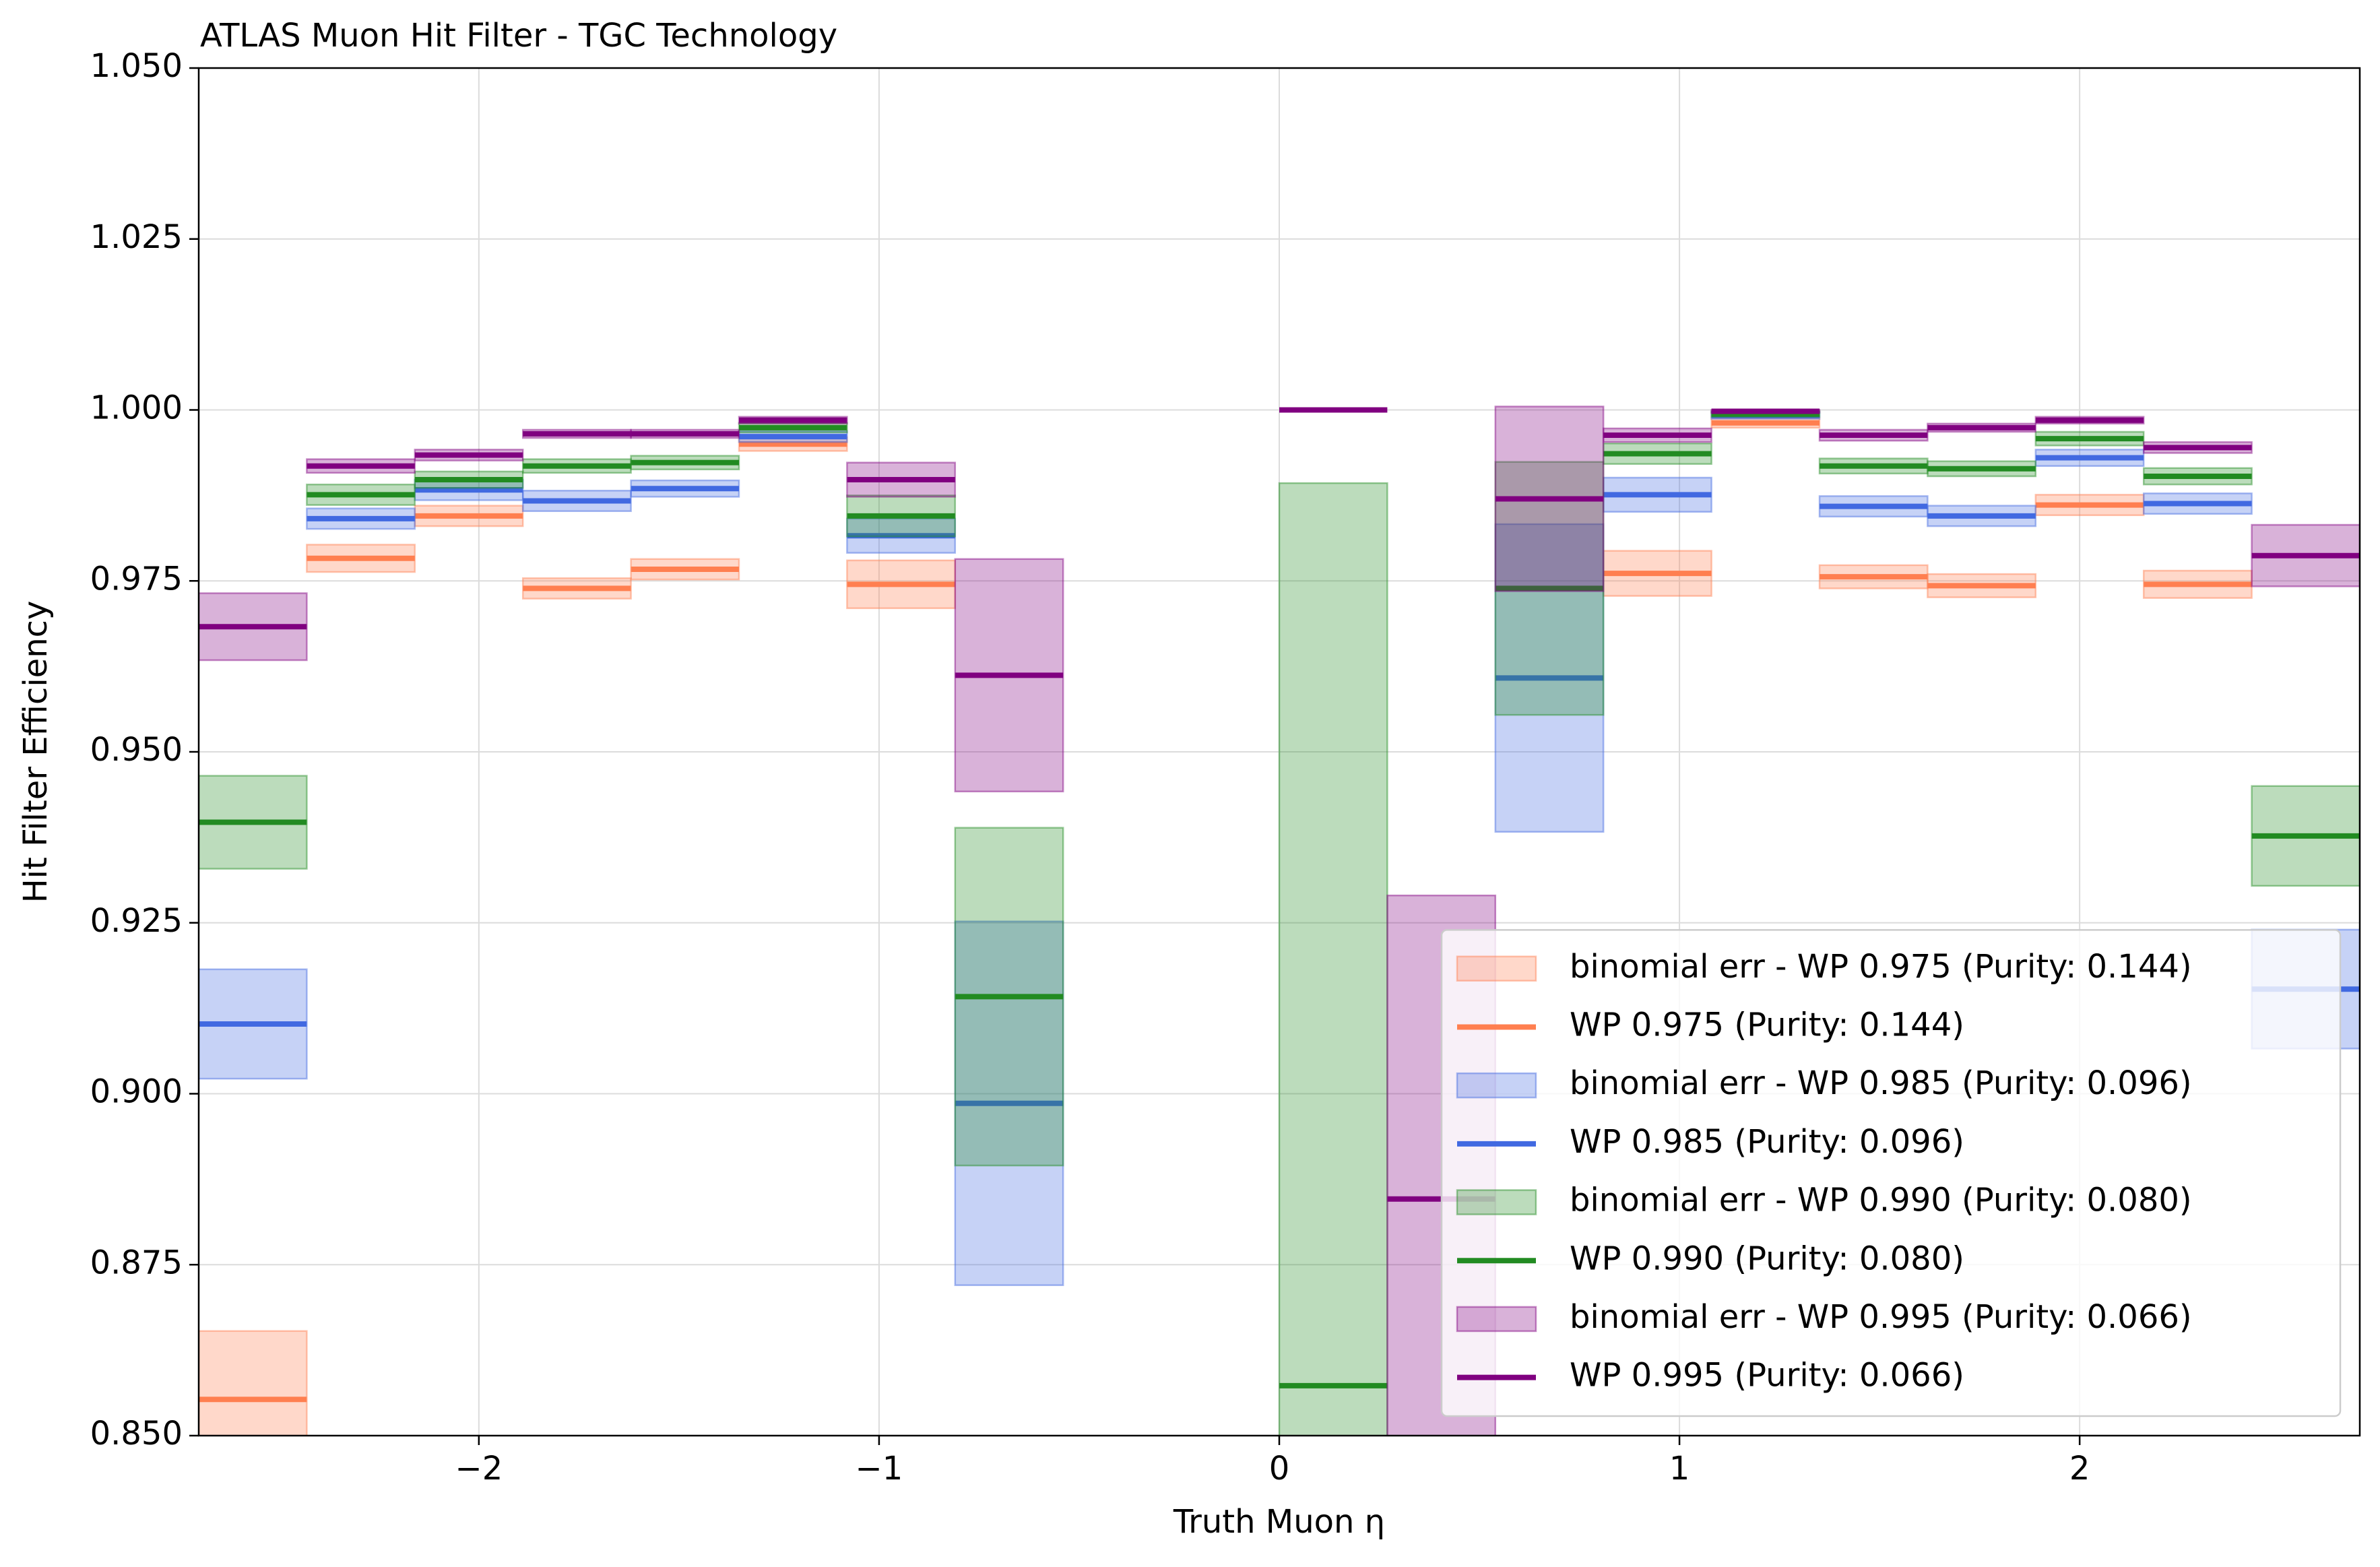  Describe the element at coordinates (136, 237) in the screenshot. I see `y-tick-label: 1.025` at that location.